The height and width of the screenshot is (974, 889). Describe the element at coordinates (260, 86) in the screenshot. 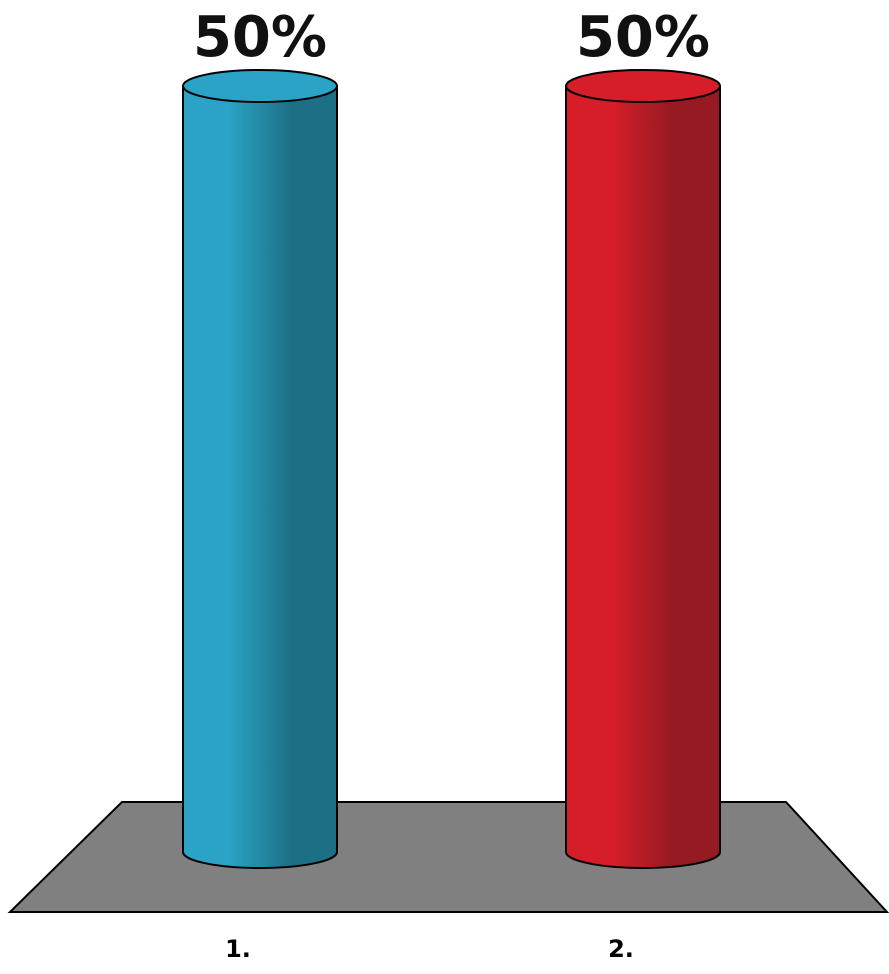

I see `bar-1-top` at that location.